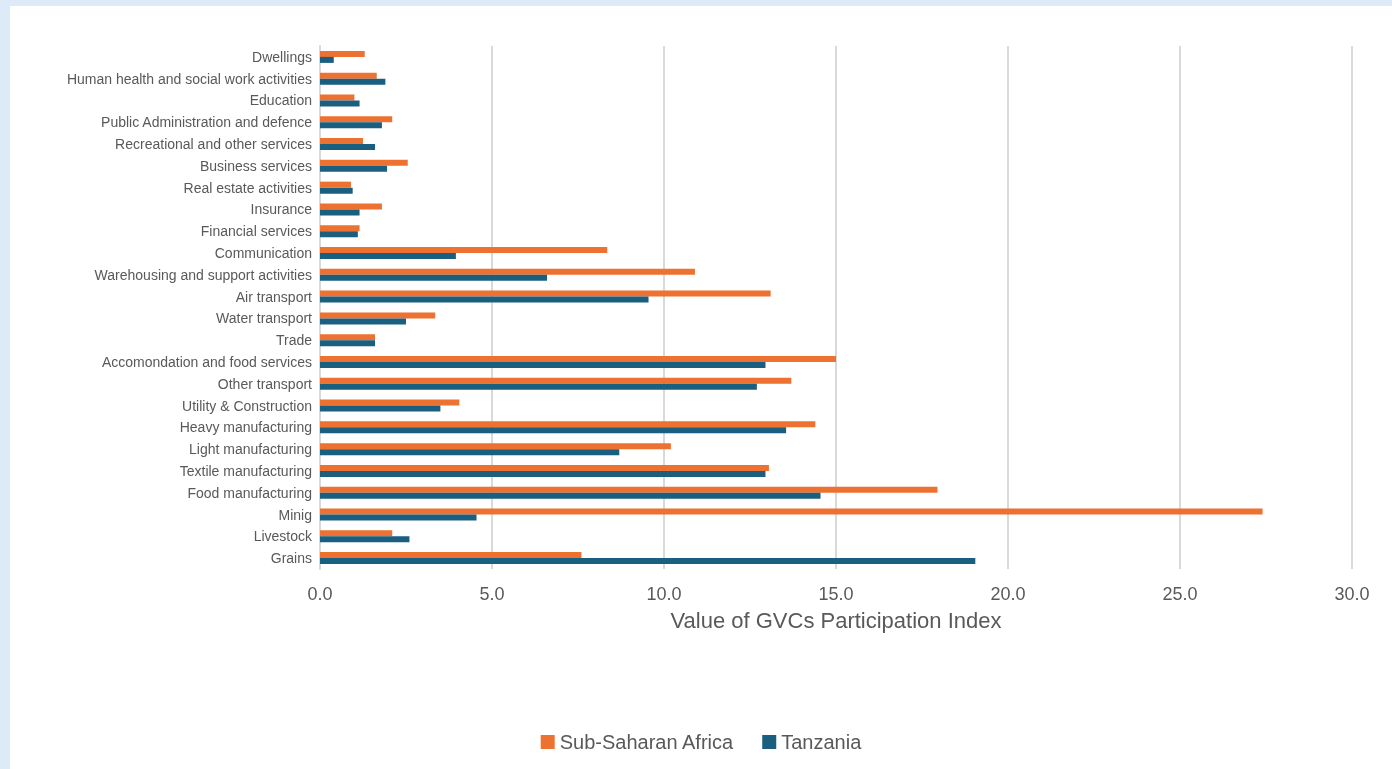 The height and width of the screenshot is (769, 1392). Describe the element at coordinates (283, 536) in the screenshot. I see `y-tick-label: Livestock` at that location.